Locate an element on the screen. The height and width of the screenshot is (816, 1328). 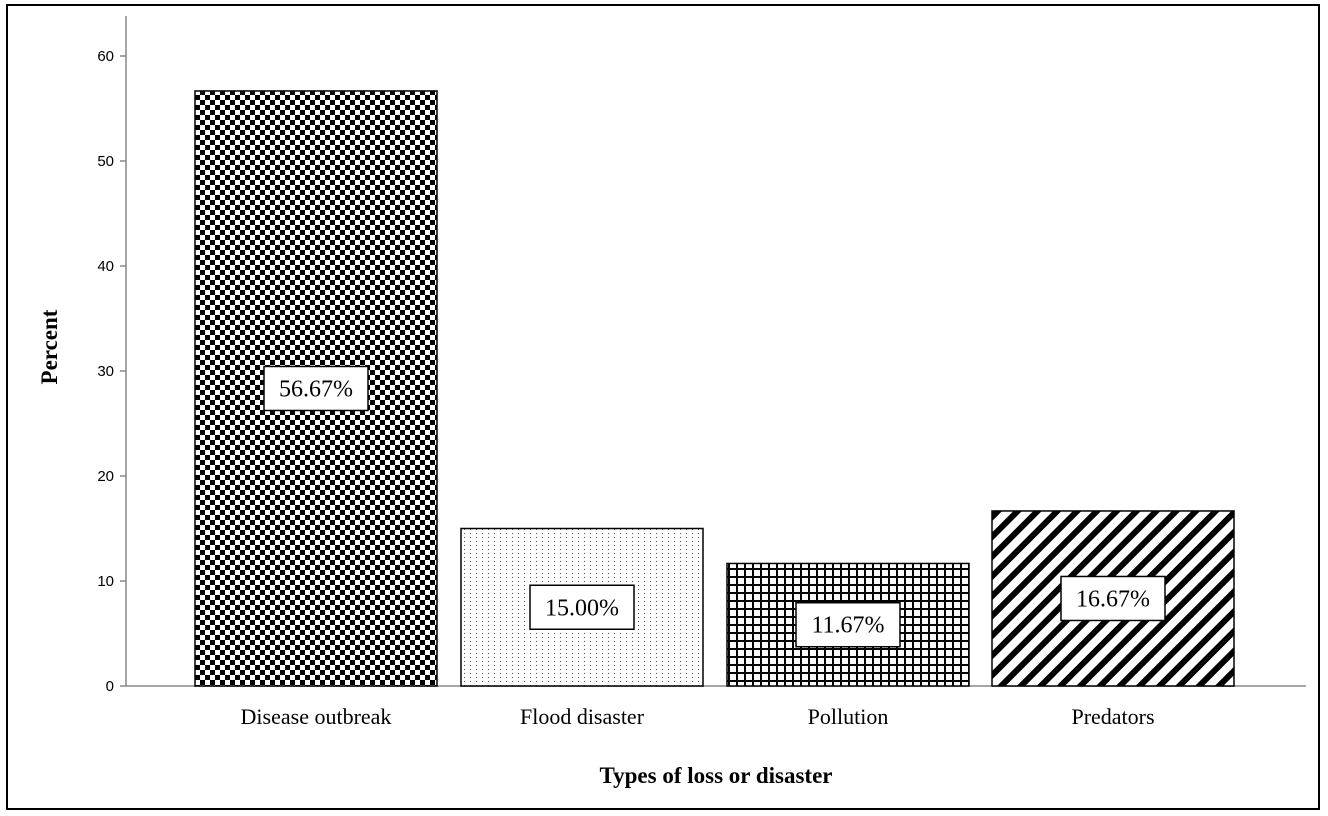
data-label: 11.67% is located at coordinates (847, 626).